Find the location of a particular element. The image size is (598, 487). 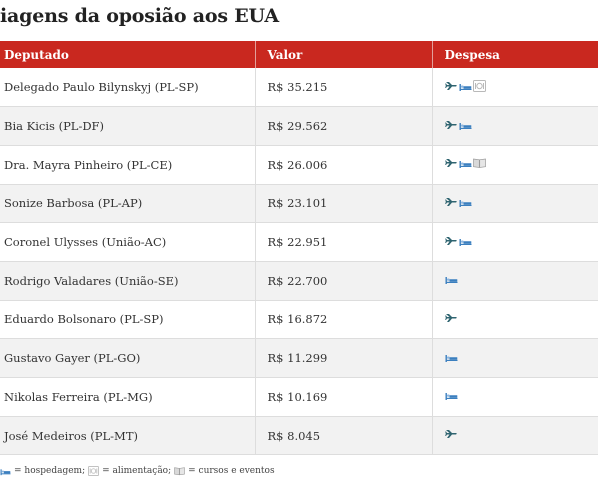

cell-valor: R$ 29.562 is located at coordinates (344, 126).